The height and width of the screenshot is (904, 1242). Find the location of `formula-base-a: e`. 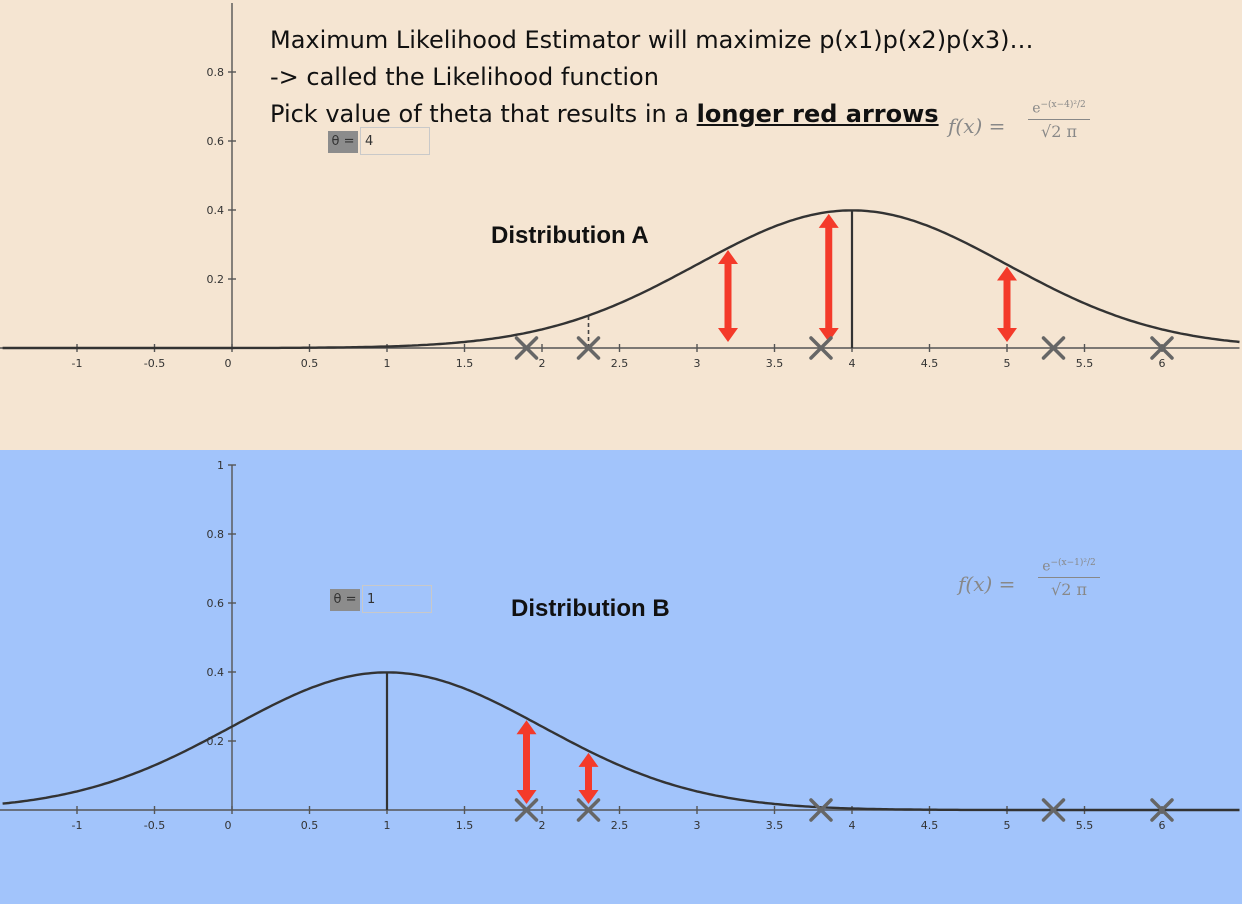

formula-base-a: e is located at coordinates (1036, 108).